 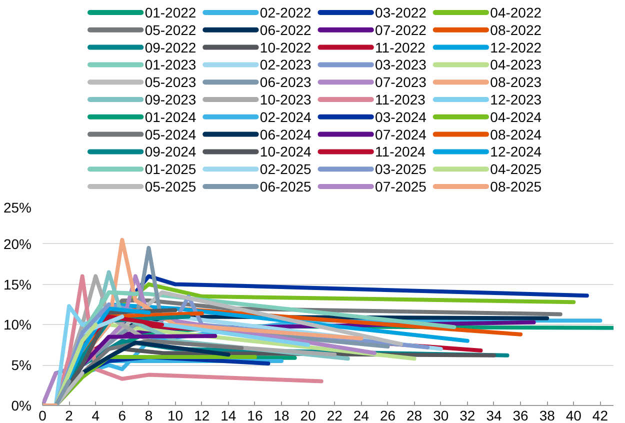 What do you see at coordinates (516, 47) in the screenshot?
I see `legend-label: 12-2022` at bounding box center [516, 47].